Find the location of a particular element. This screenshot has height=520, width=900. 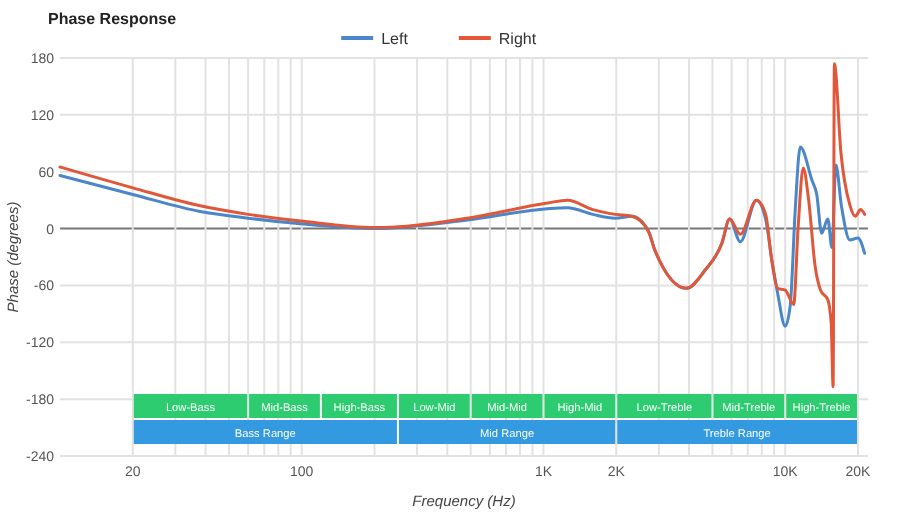

legend-label: Right is located at coordinates (518, 39).